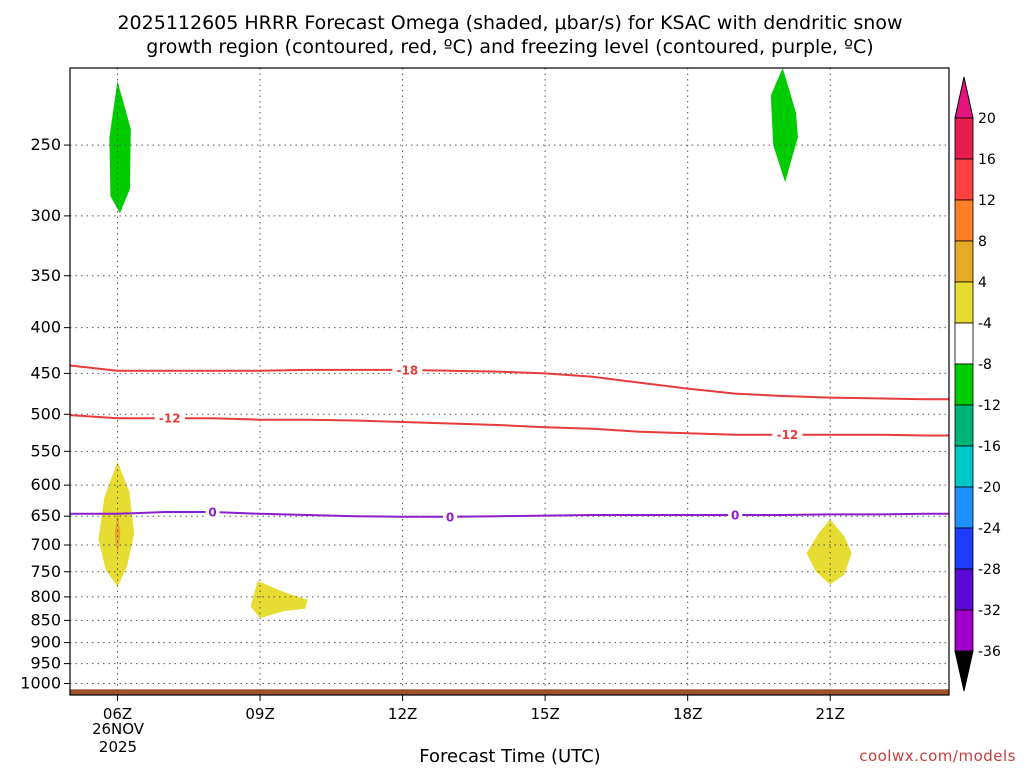 This screenshot has height=768, width=1024. Describe the element at coordinates (687, 714) in the screenshot. I see `x-tick-label-18Z: 18Z` at that location.